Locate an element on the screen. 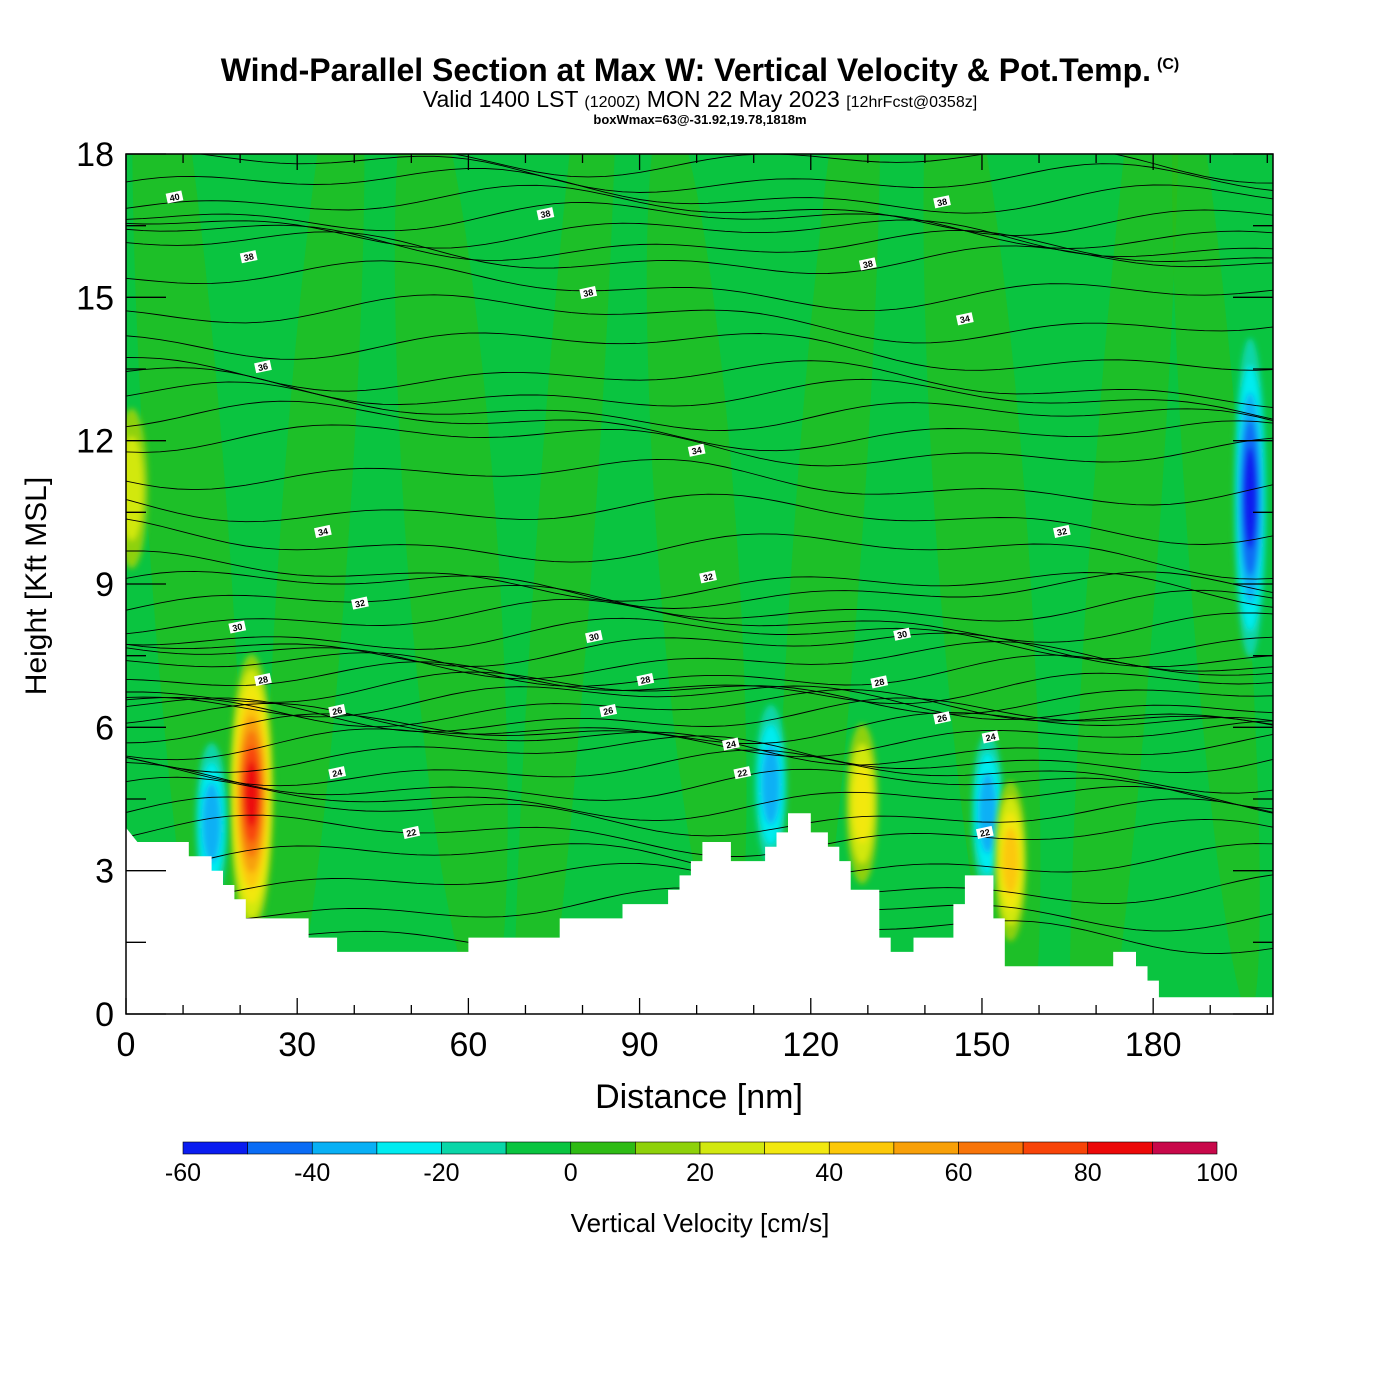 The width and height of the screenshot is (1400, 1400). colorbar-tick-label: 60 is located at coordinates (959, 1173).